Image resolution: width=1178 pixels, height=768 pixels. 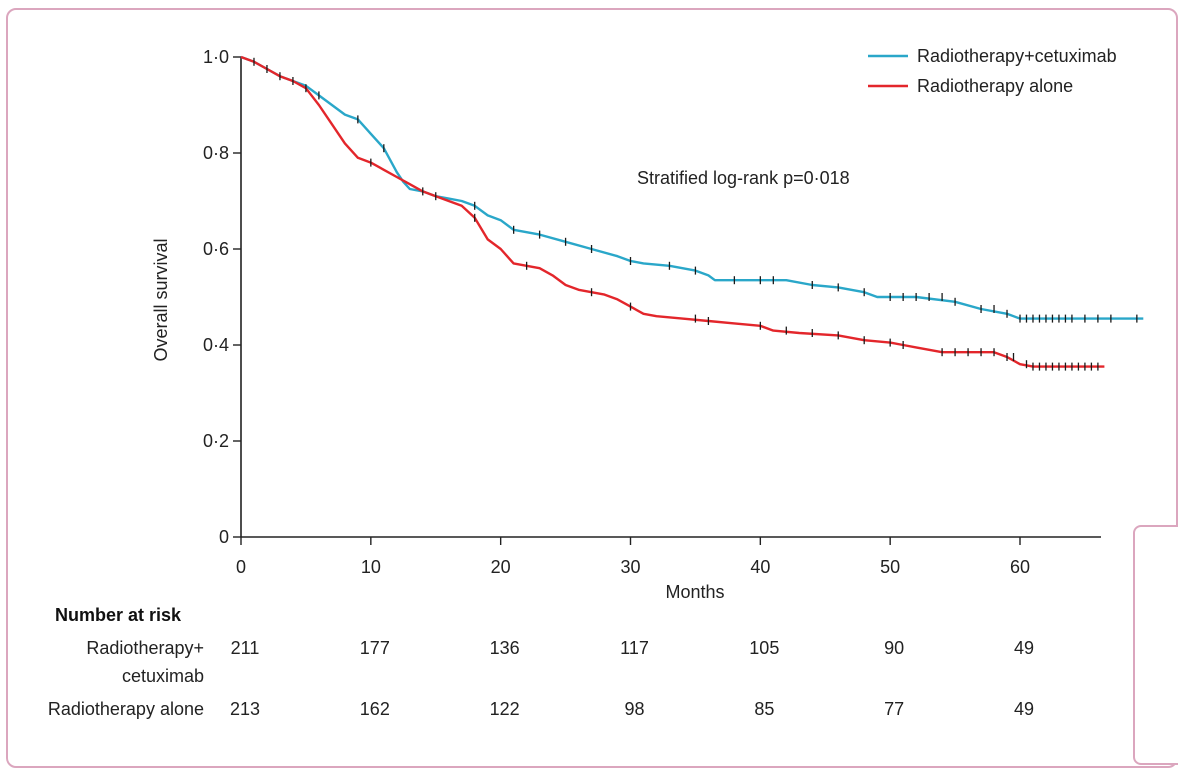 I want to click on x-tick-label: 20, so click(x=501, y=567).